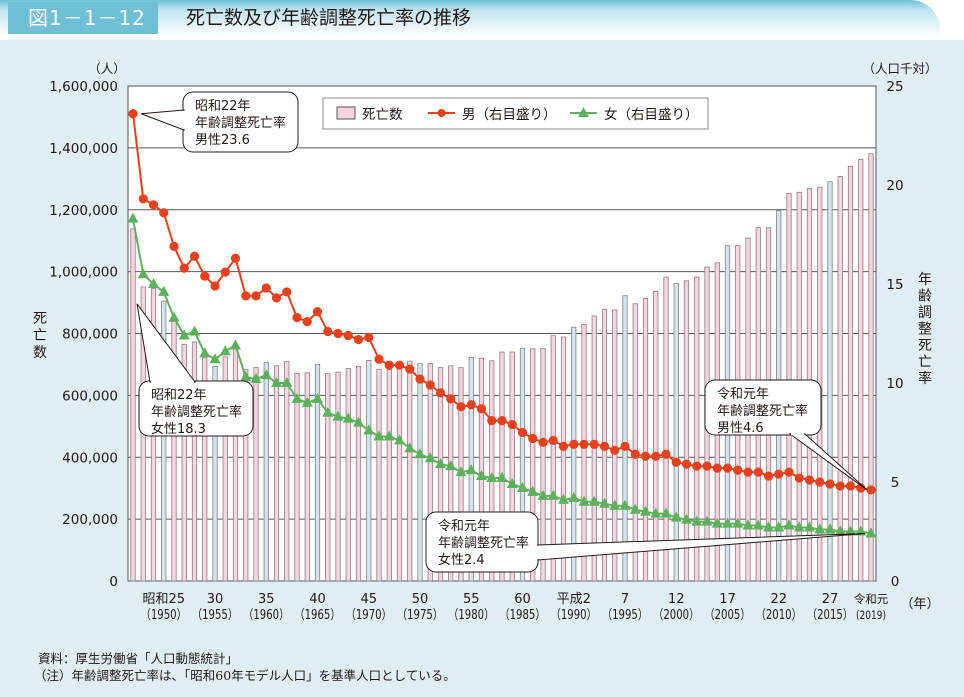 Image resolution: width=964 pixels, height=697 pixels. What do you see at coordinates (894, 285) in the screenshot?
I see `right-tick-label: 15` at bounding box center [894, 285].